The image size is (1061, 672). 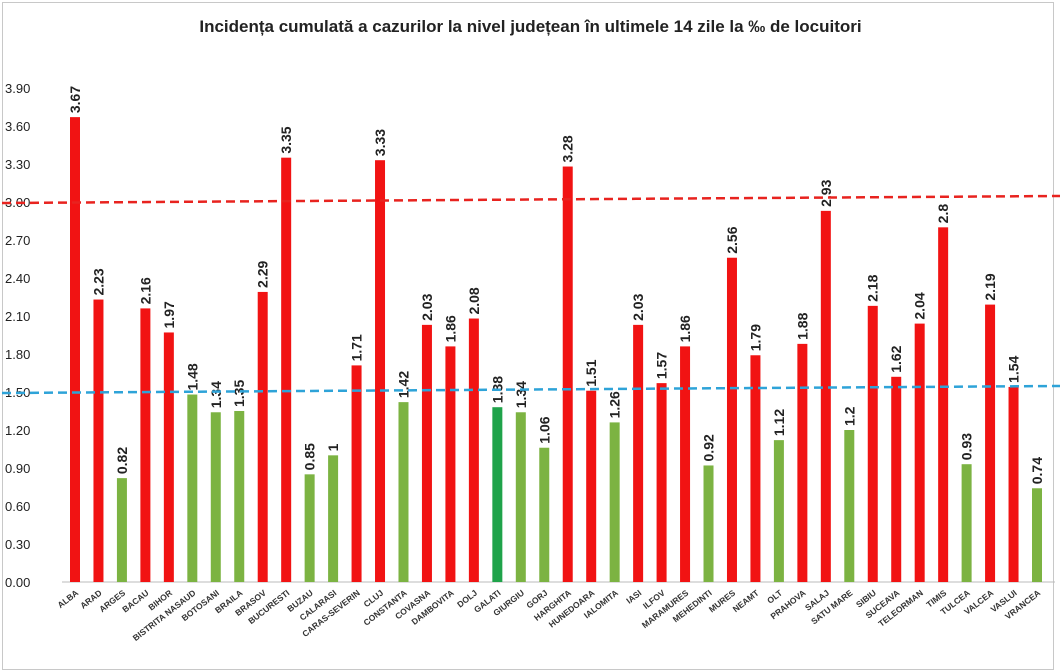 What do you see at coordinates (966, 523) in the screenshot?
I see `bar-tulcea` at bounding box center [966, 523].